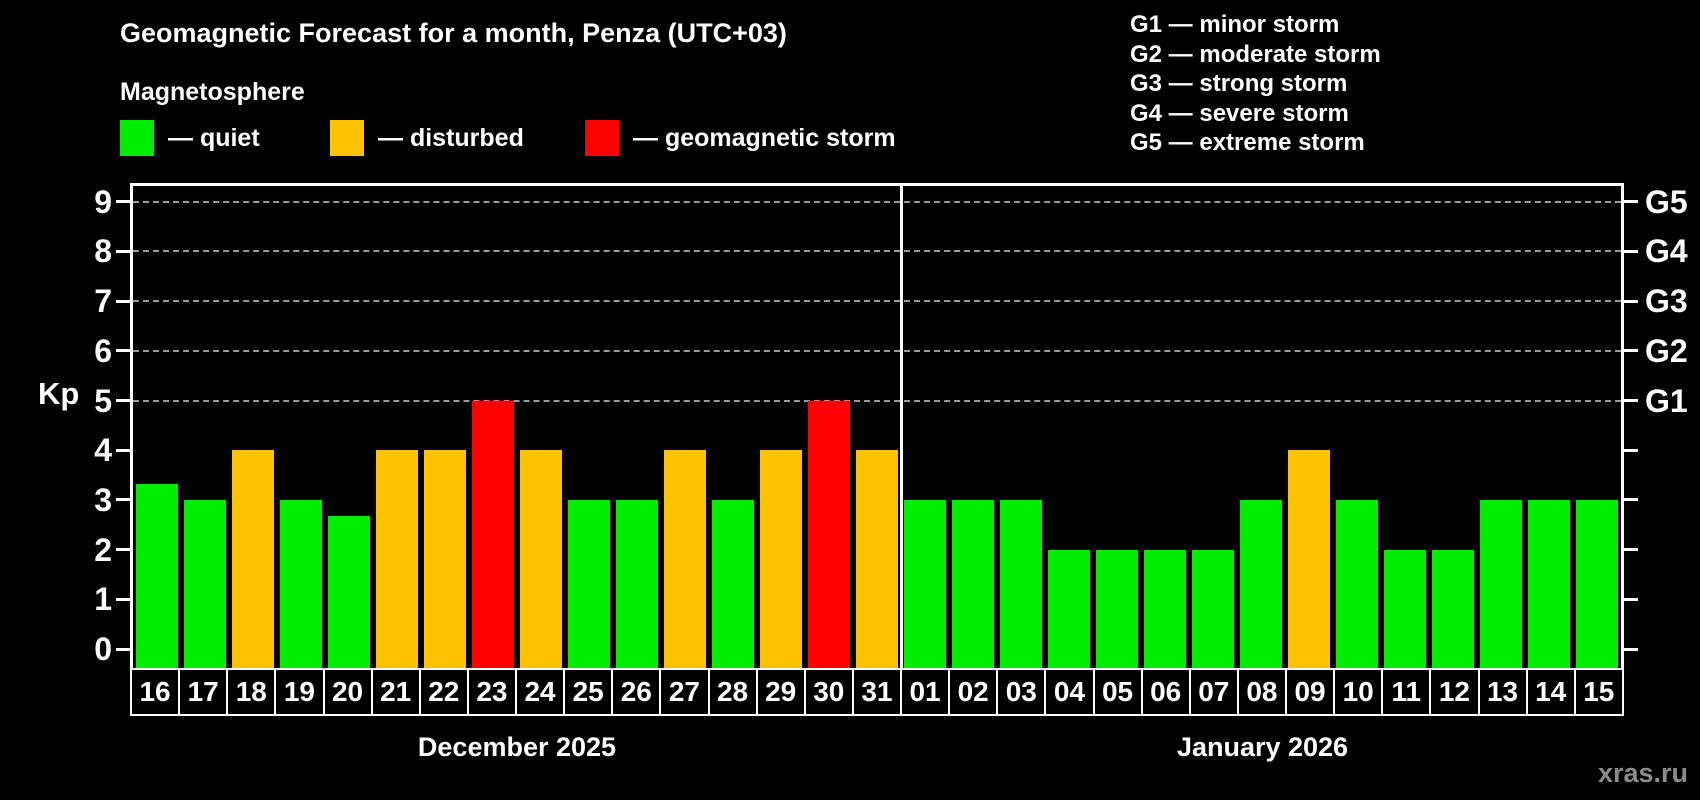 The image size is (1700, 800). I want to click on day-label-08: 08, so click(1261, 692).